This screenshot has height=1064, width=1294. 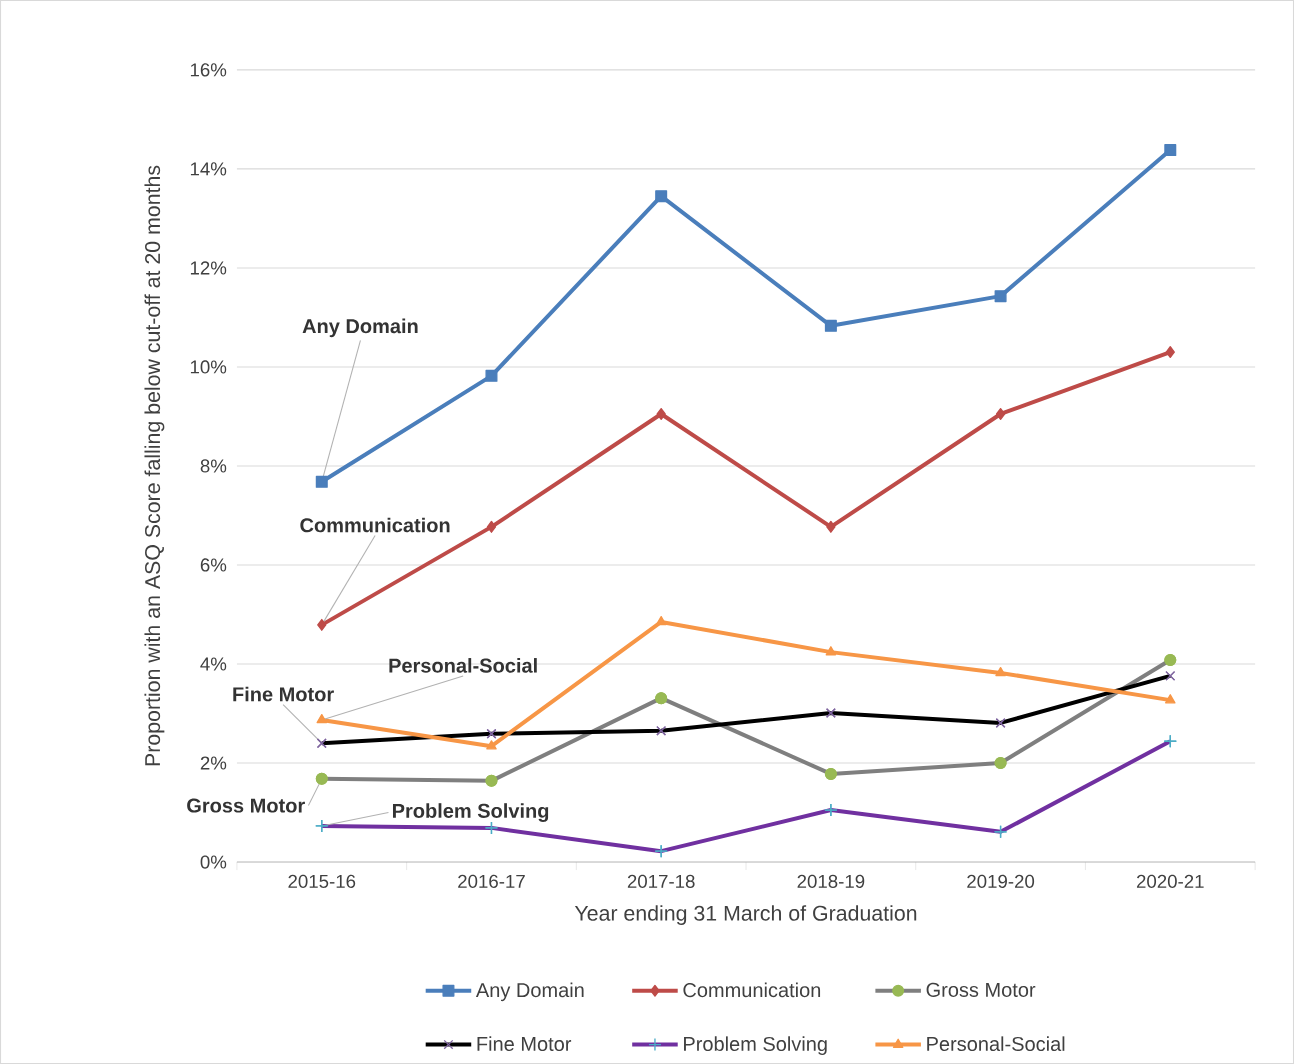 What do you see at coordinates (208, 268) in the screenshot?
I see `y-tick-label: 12%` at bounding box center [208, 268].